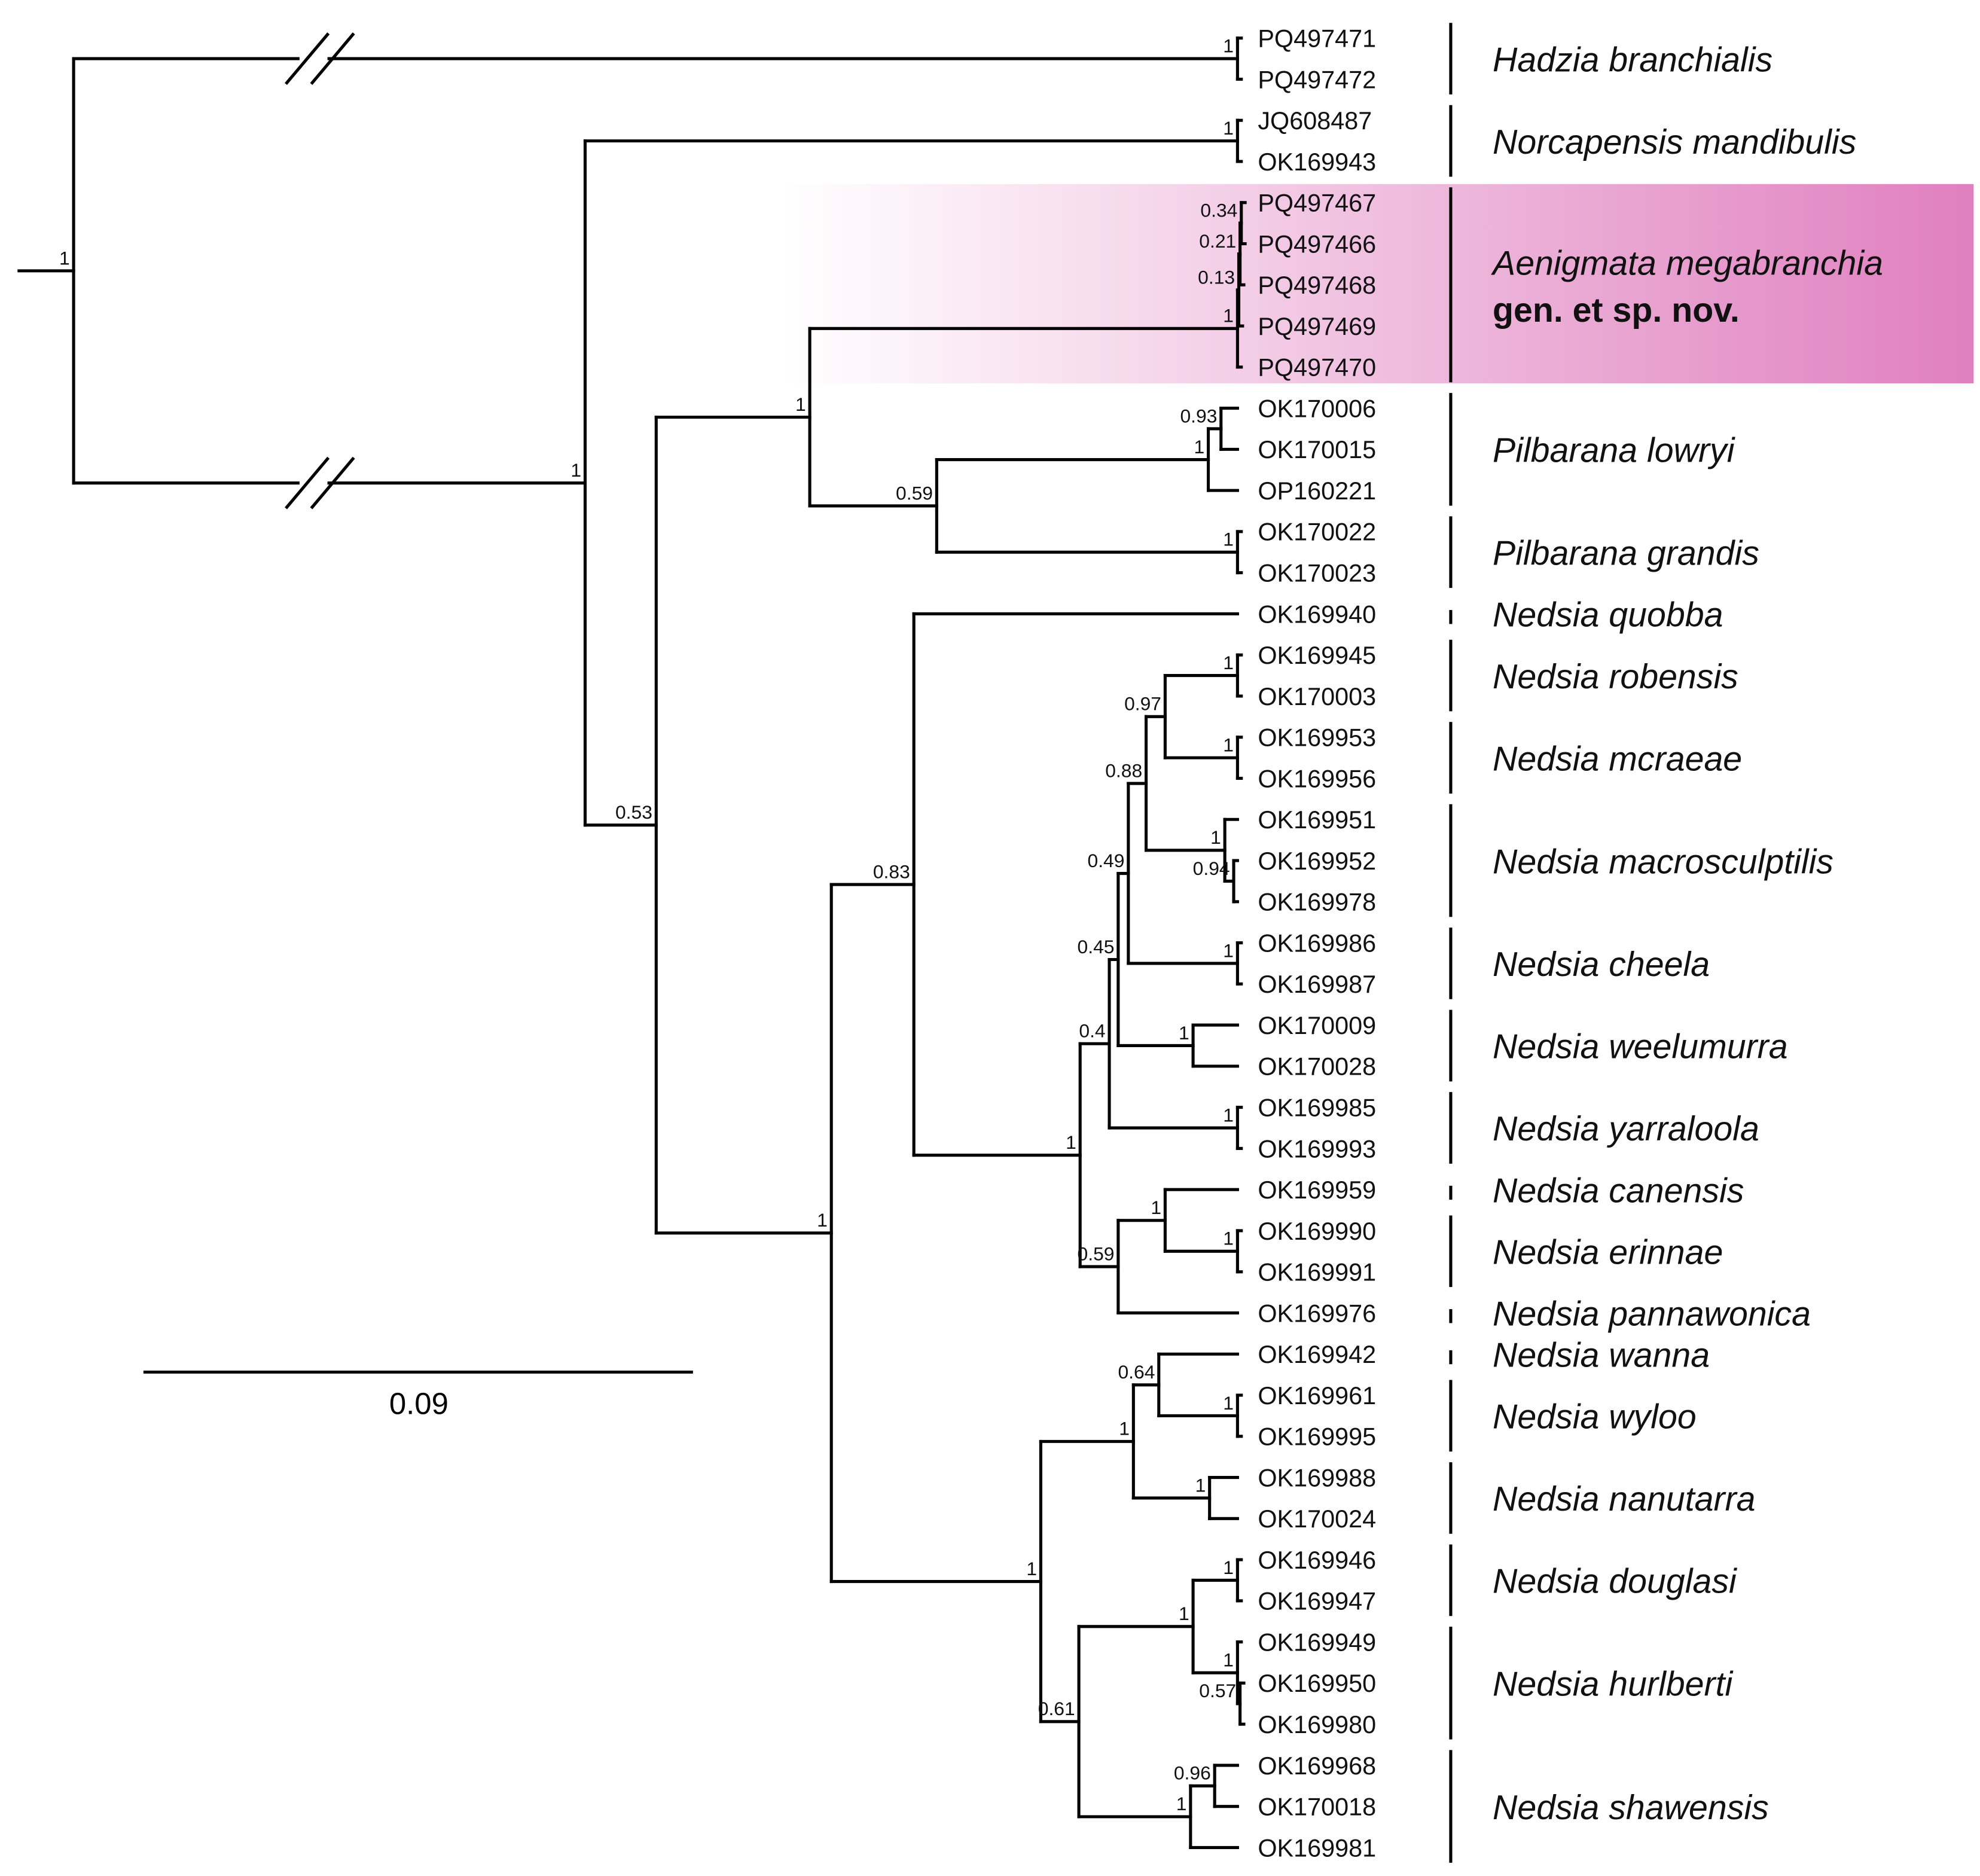 The height and width of the screenshot is (1876, 1980). I want to click on leaf-label: OK170009, so click(1317, 1025).